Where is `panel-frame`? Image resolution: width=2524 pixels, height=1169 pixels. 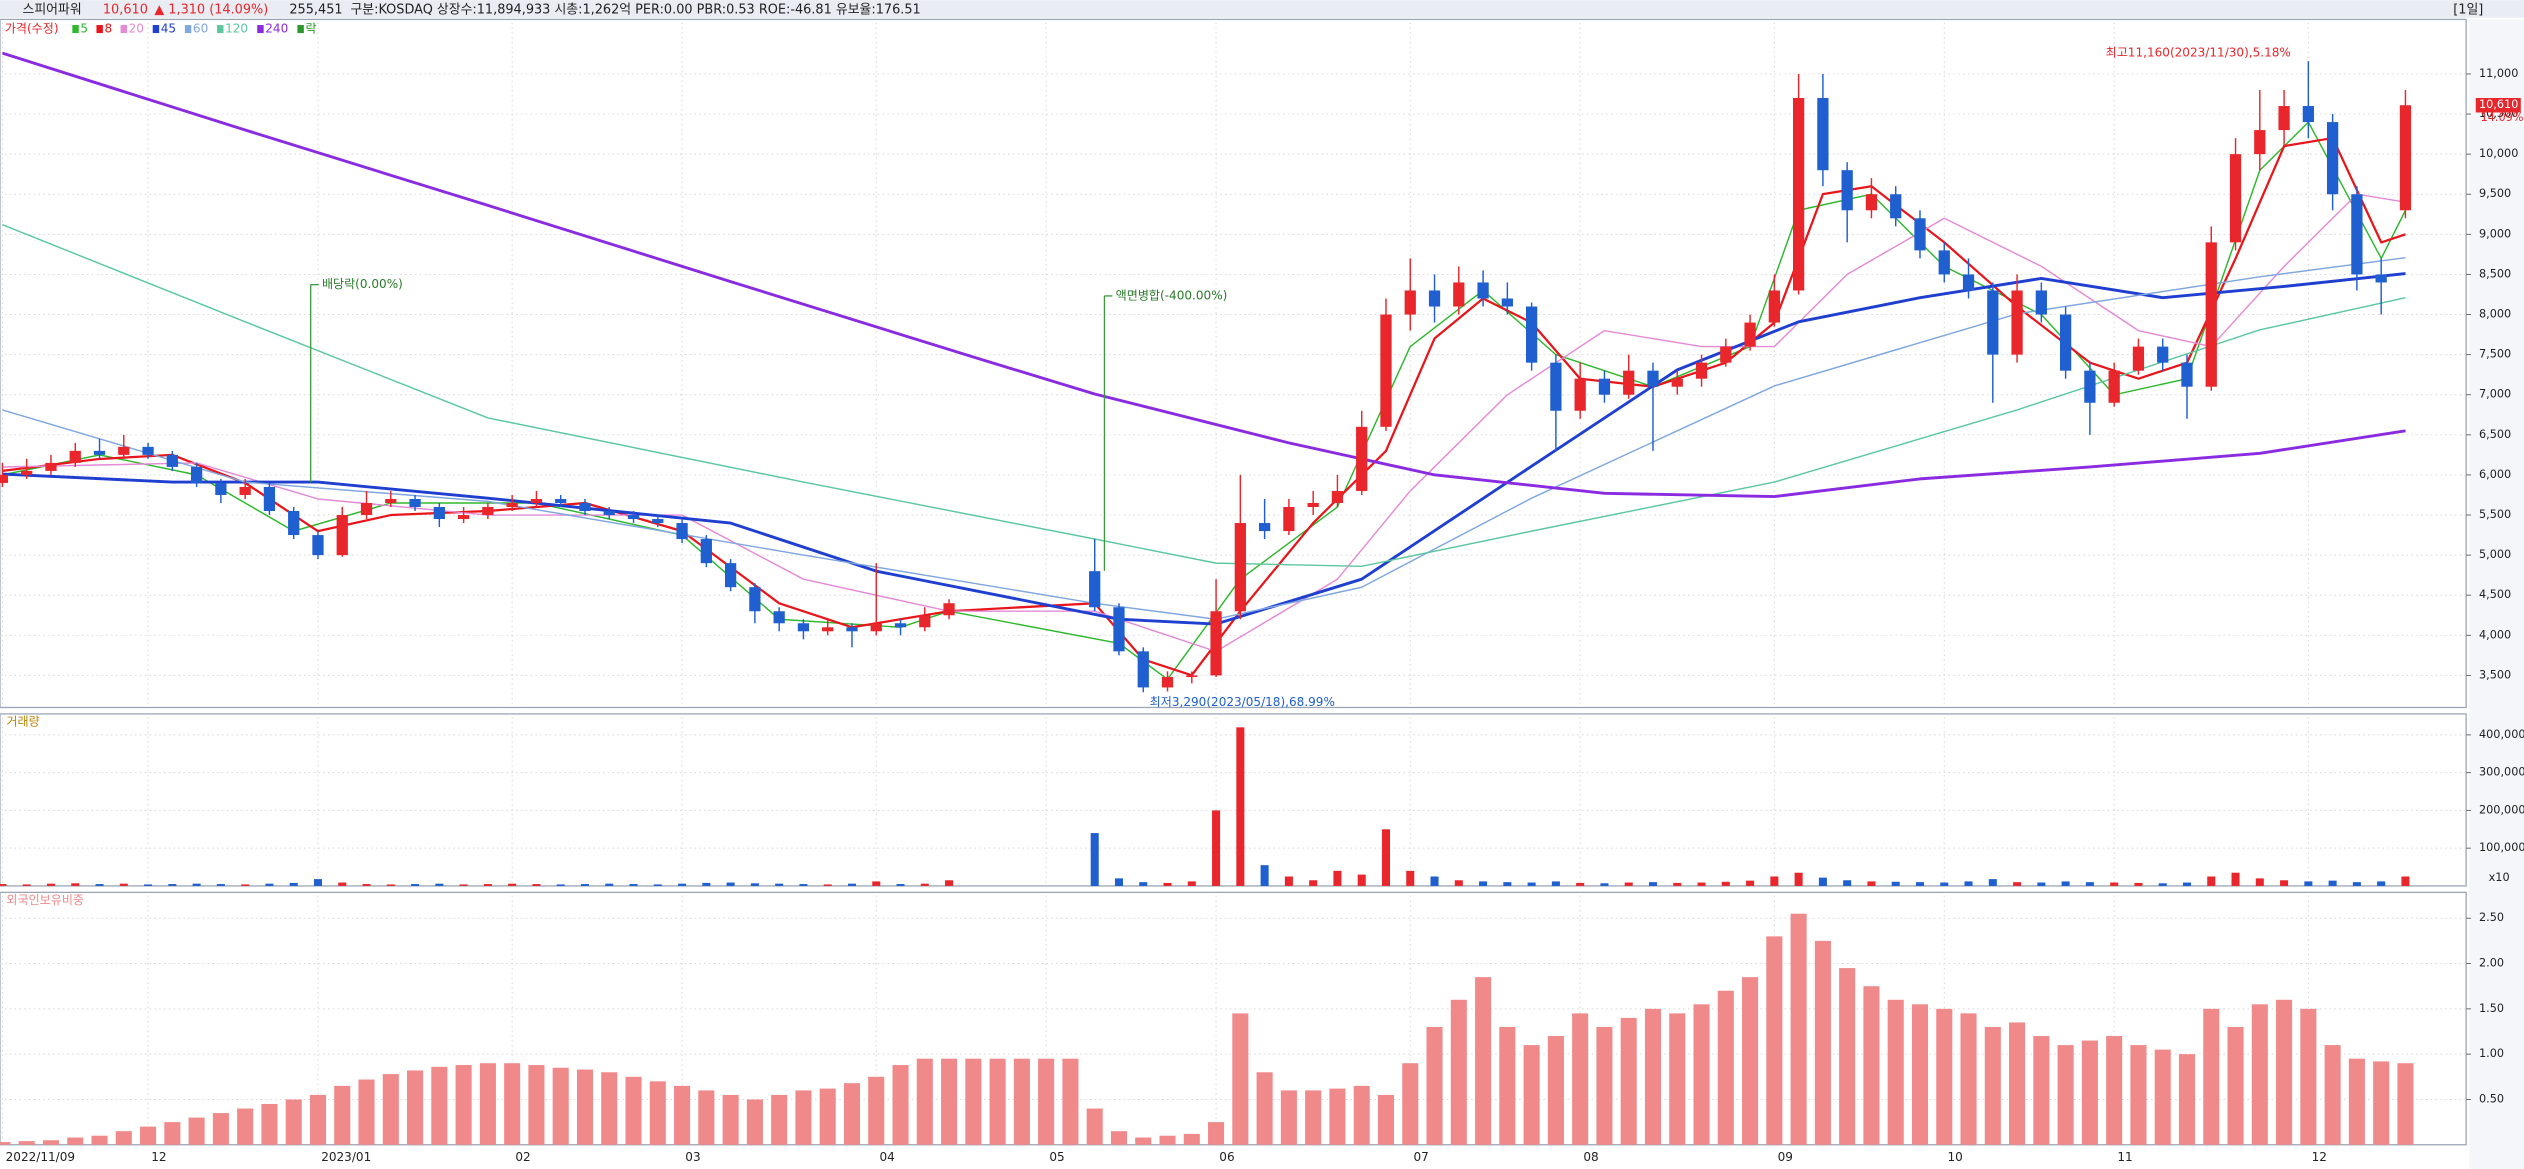
panel-frame is located at coordinates (1233, 800).